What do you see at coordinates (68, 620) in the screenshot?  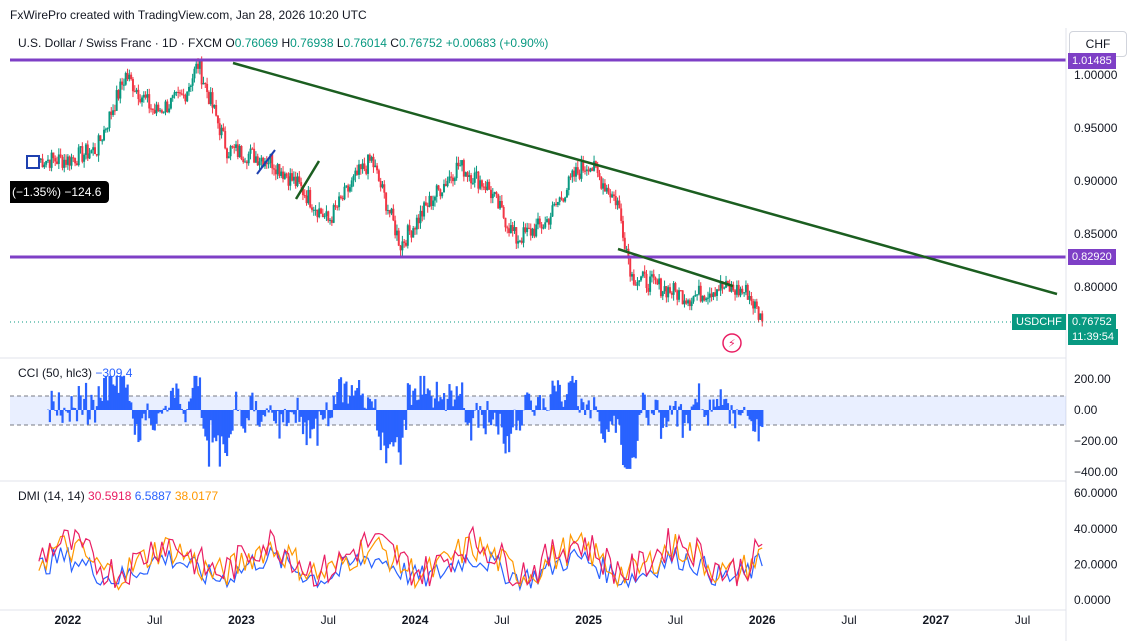 I see `time-tick-label: 2022` at bounding box center [68, 620].